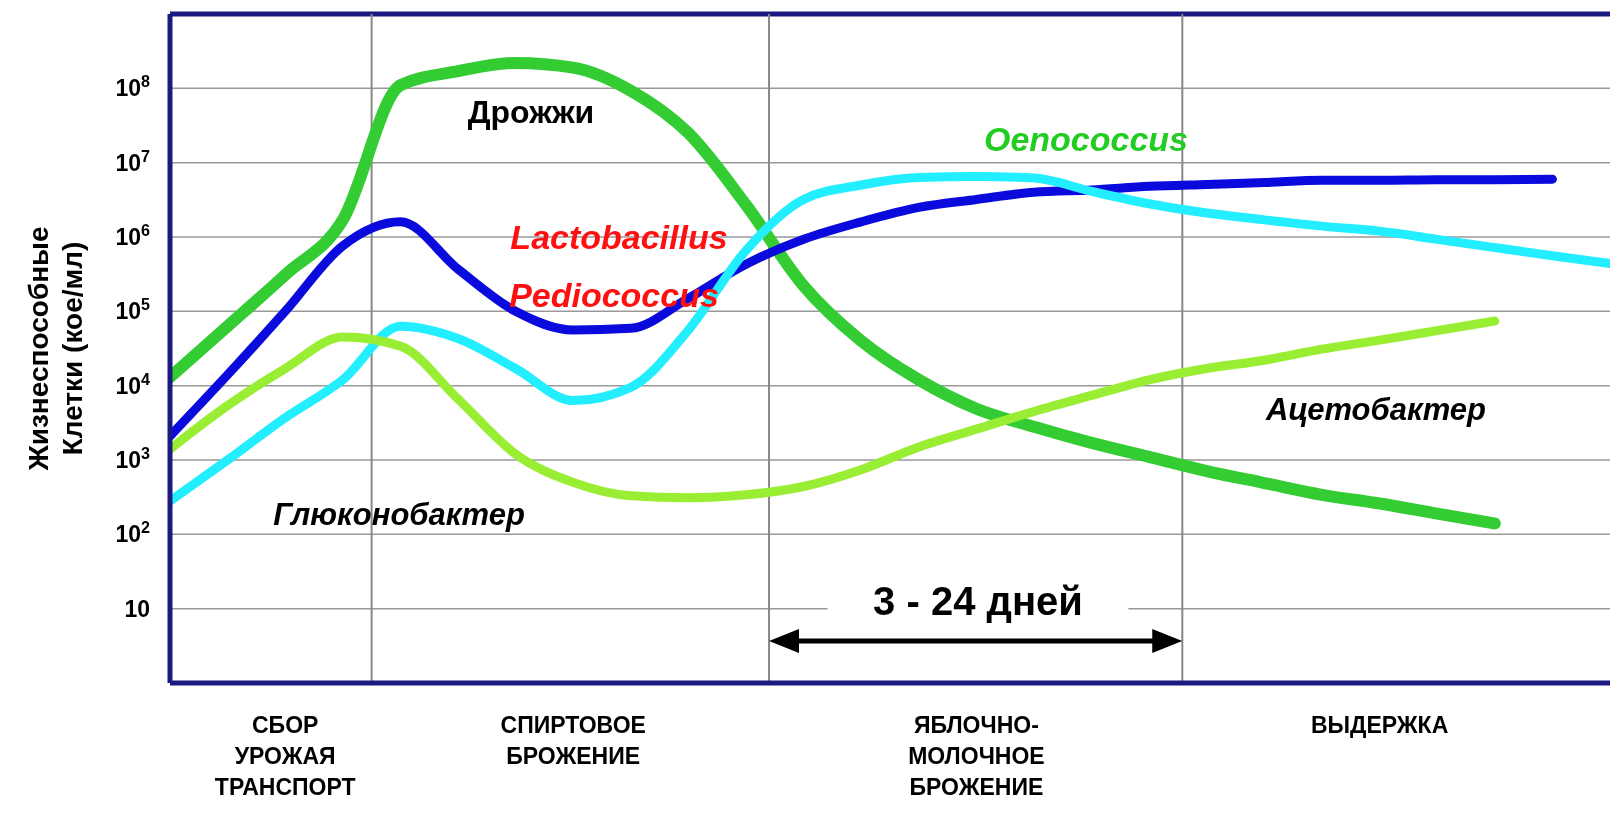 The width and height of the screenshot is (1618, 837). What do you see at coordinates (133, 310) in the screenshot?
I see `y-tick-label: 10$^{5}$` at bounding box center [133, 310].